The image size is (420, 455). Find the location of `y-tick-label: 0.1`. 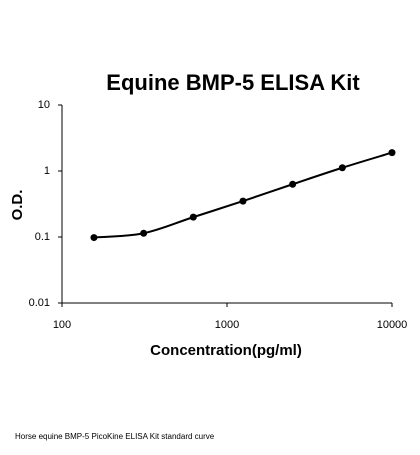

y-tick-label: 0.1 is located at coordinates (42, 237).